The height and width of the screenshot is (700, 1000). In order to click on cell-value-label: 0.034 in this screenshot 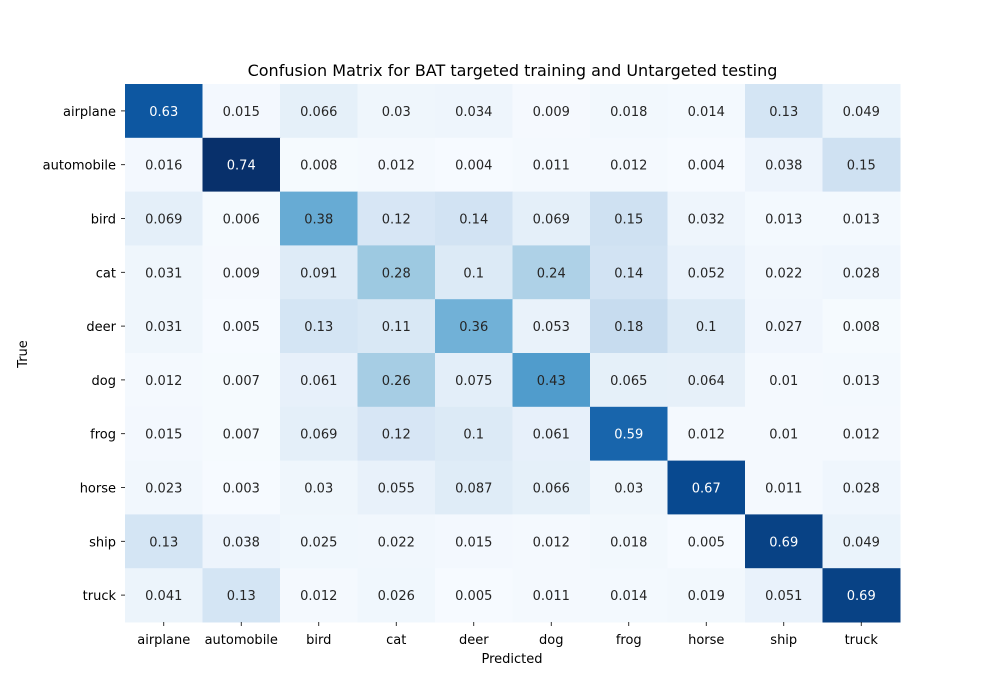, I will do `click(473, 112)`.